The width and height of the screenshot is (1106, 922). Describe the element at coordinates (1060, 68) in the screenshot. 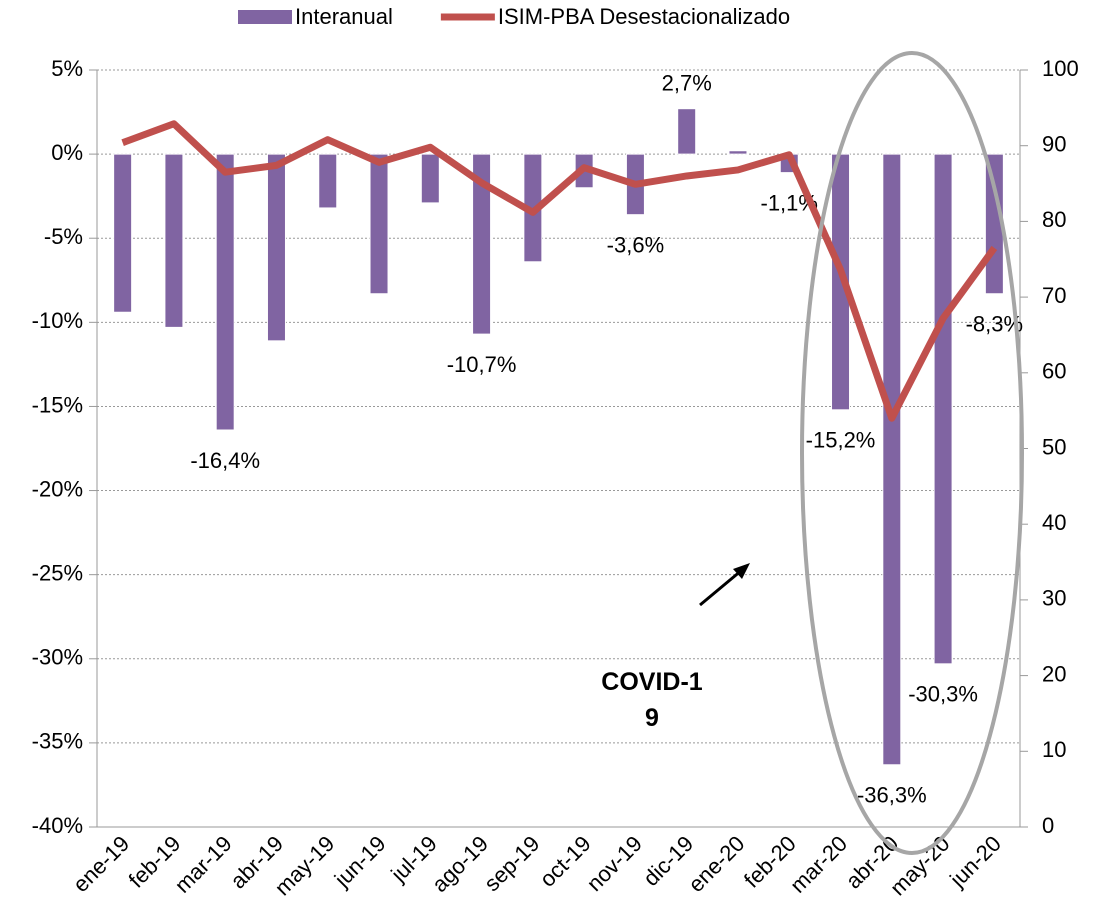

I see `y2-tick-label: 100` at that location.